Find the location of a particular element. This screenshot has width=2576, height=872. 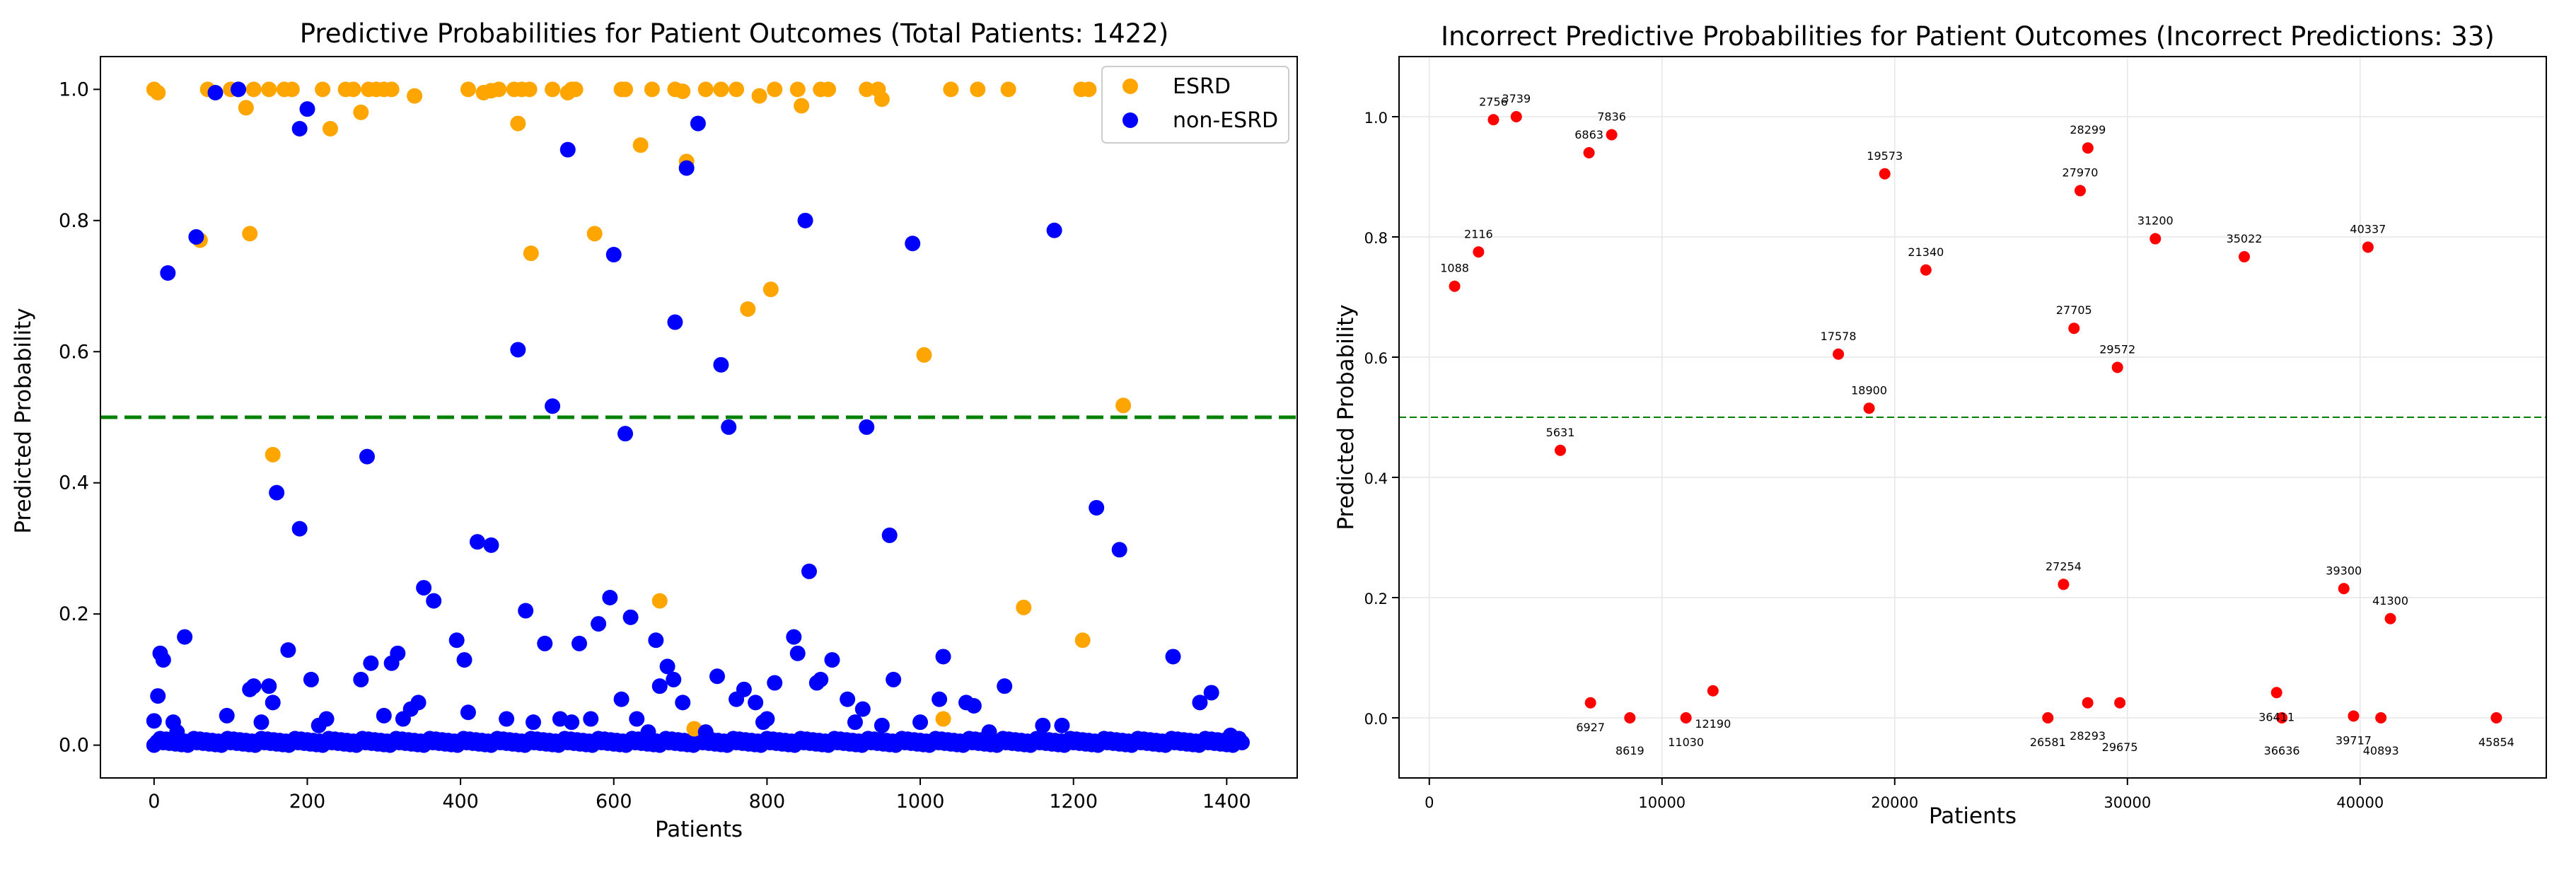

x-tick-label: 10000 is located at coordinates (1662, 802).